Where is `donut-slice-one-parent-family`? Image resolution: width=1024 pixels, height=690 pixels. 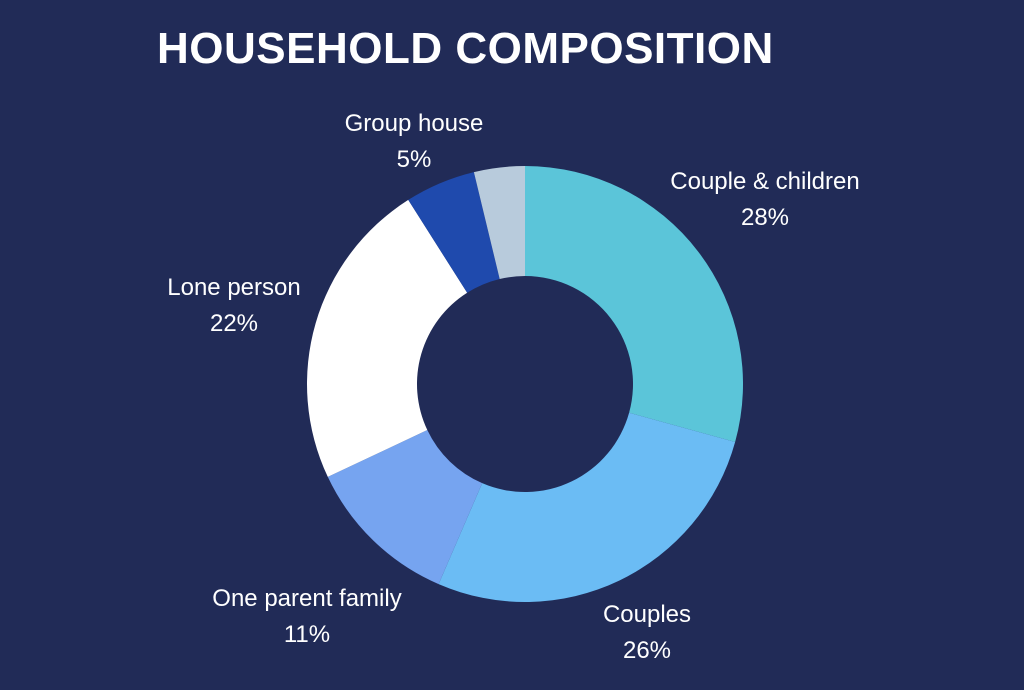
donut-slice-one-parent-family is located at coordinates (405, 507).